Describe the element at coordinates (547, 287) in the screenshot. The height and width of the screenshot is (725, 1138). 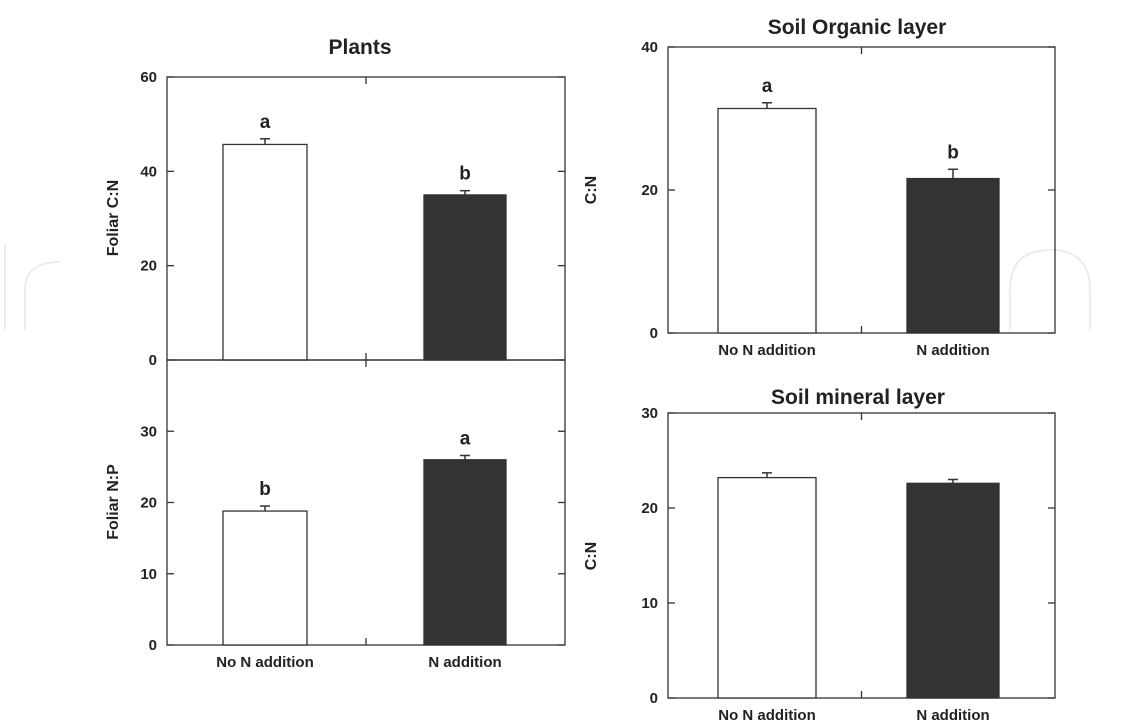
I see `watermark-logo` at that location.